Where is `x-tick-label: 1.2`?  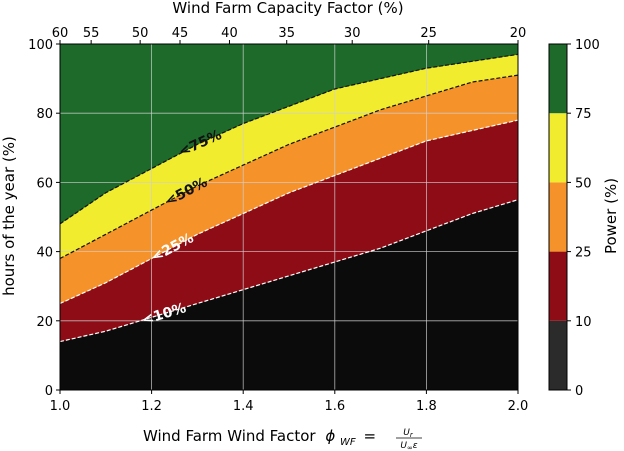 x-tick-label: 1.2 is located at coordinates (151, 406).